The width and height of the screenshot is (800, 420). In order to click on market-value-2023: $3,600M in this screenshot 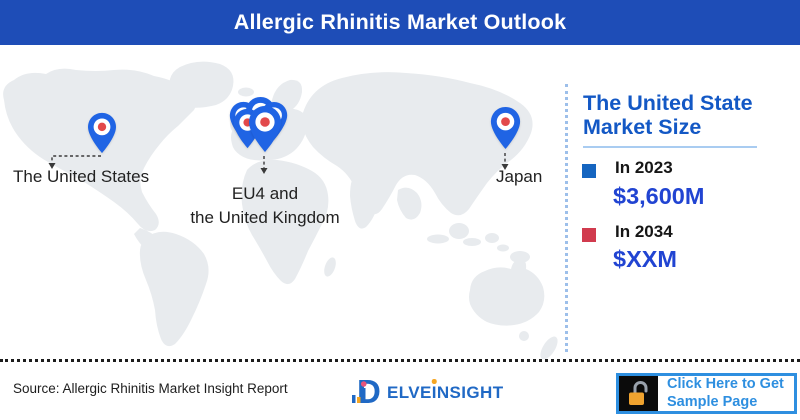, I will do `click(659, 196)`.